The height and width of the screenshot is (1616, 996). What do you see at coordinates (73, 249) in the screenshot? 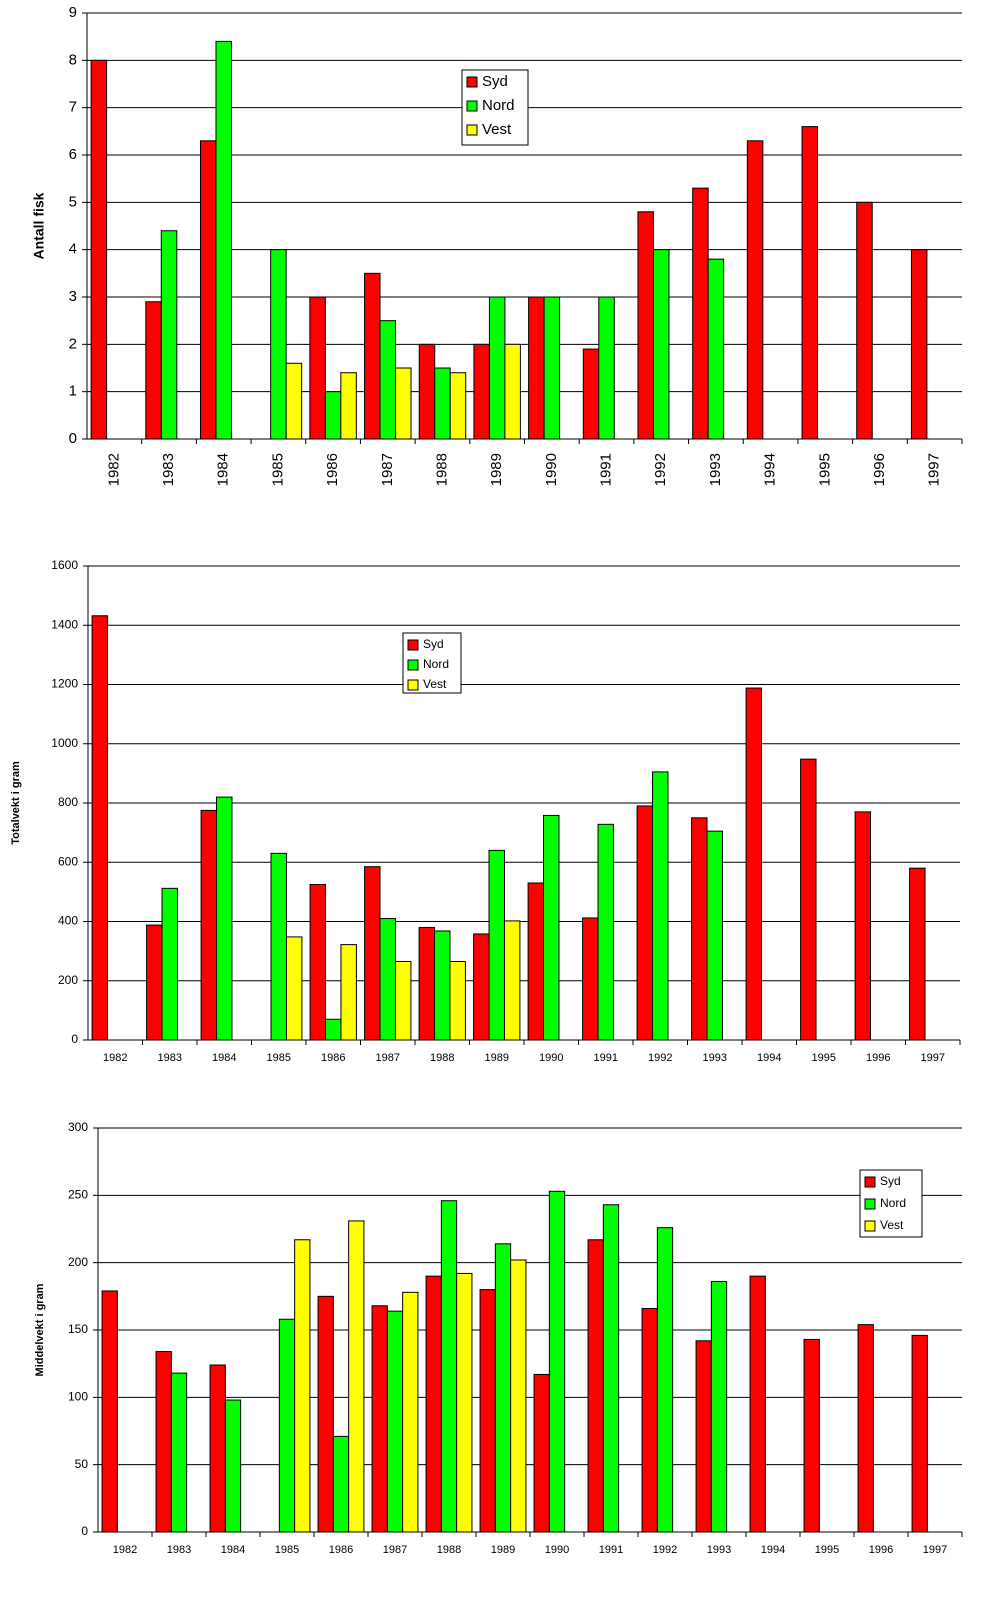
I see `y-tick-label: 4` at bounding box center [73, 249].